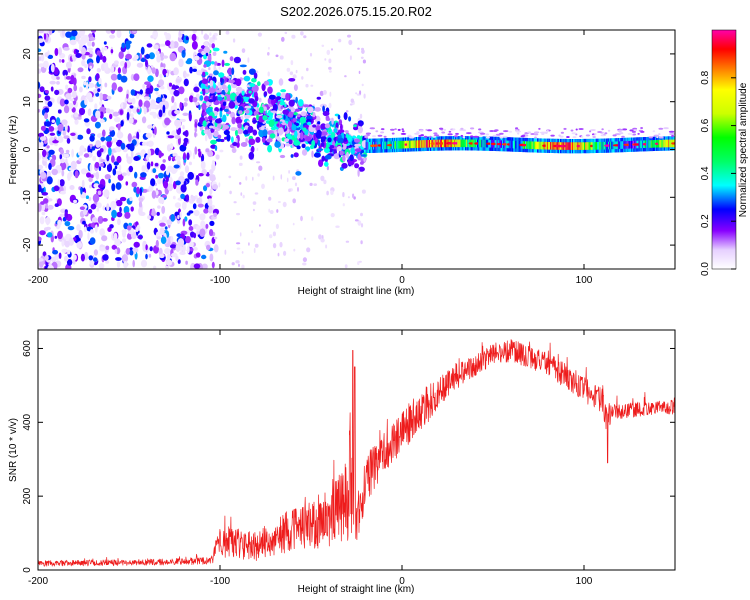 The height and width of the screenshot is (600, 750). What do you see at coordinates (13, 450) in the screenshot?
I see `snr-y-axis-label: SNR (10 * v/v)` at bounding box center [13, 450].